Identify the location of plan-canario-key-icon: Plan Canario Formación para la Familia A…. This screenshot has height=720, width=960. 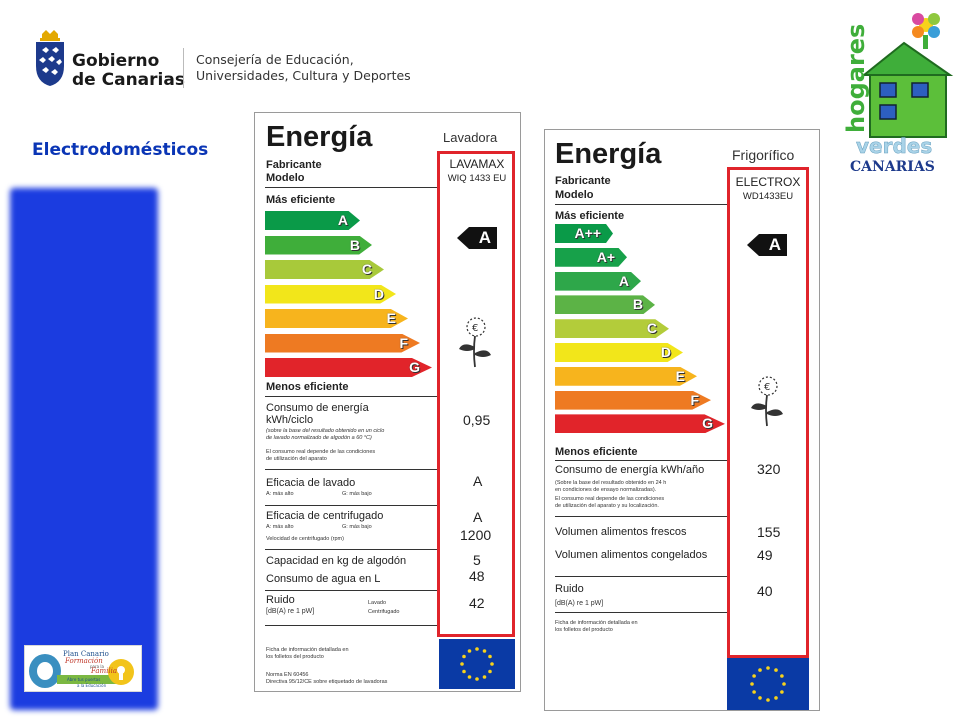
(81, 669).